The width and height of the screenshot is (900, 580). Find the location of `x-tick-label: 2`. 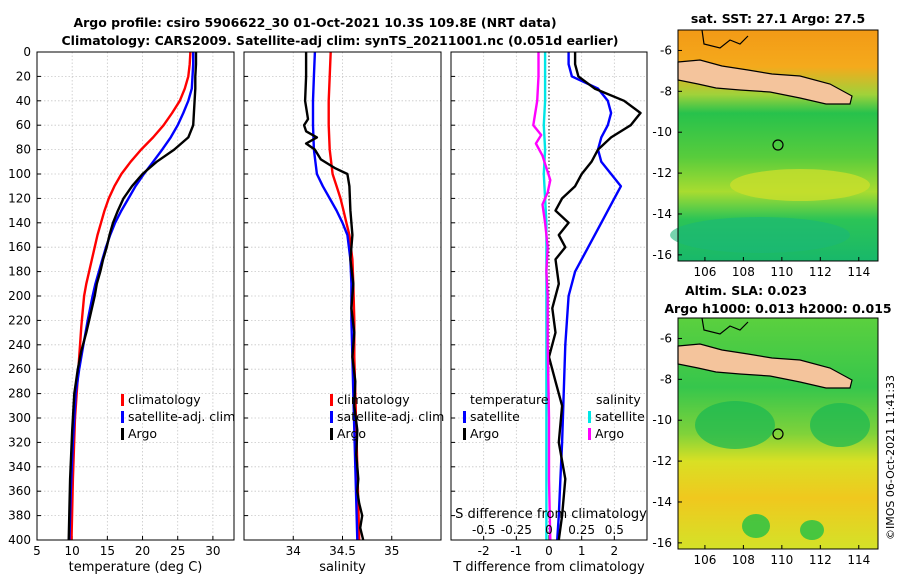

x-tick-label: 2 is located at coordinates (615, 551).